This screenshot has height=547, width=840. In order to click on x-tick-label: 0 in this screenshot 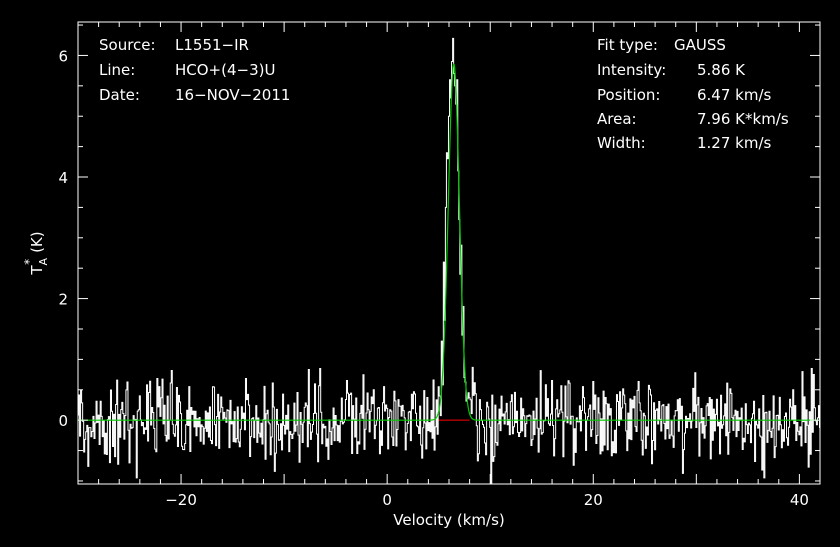, I will do `click(387, 500)`.